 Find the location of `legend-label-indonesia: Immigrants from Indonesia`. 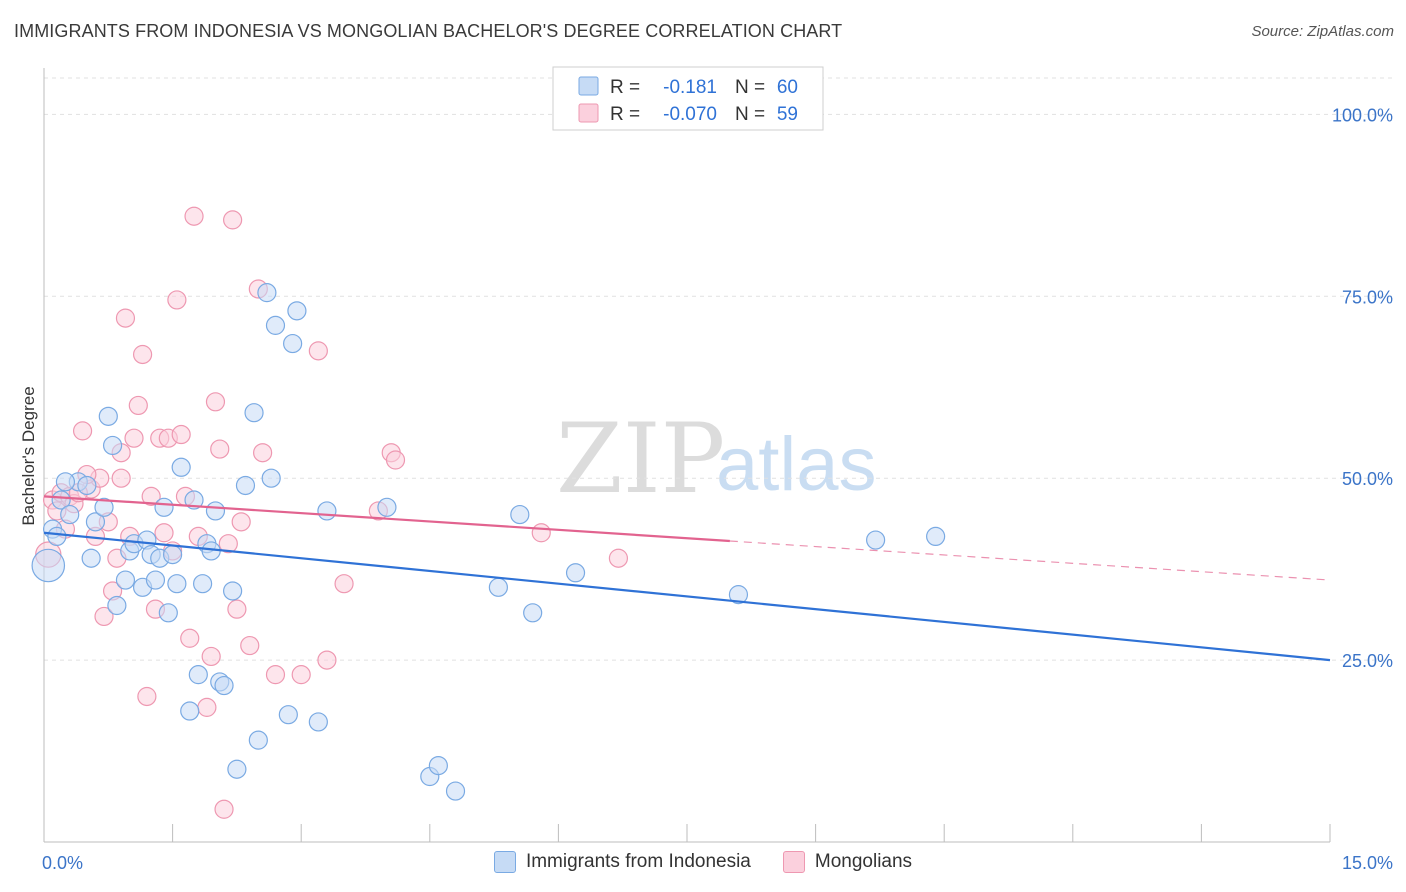

legend-label-indonesia: Immigrants from Indonesia is located at coordinates (638, 861).